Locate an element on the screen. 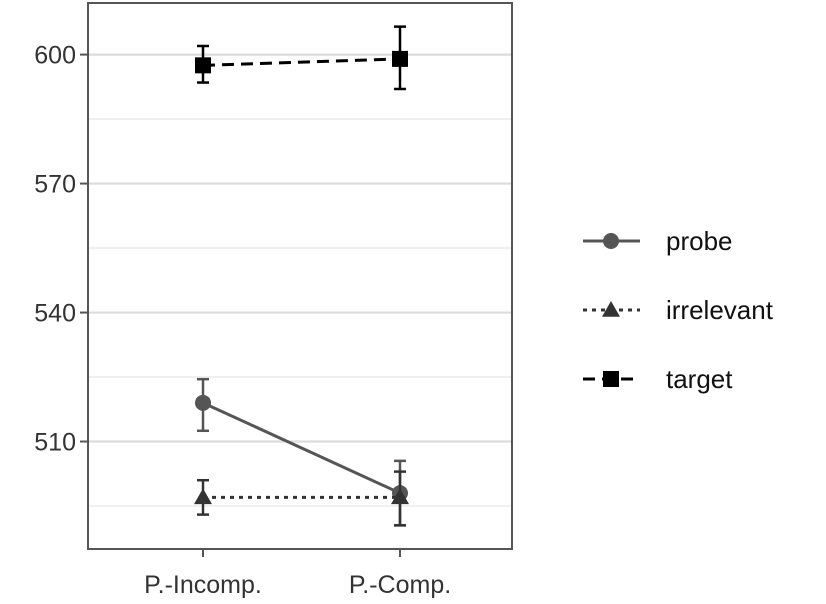 The image size is (826, 604). legend-label: probe is located at coordinates (699, 241).